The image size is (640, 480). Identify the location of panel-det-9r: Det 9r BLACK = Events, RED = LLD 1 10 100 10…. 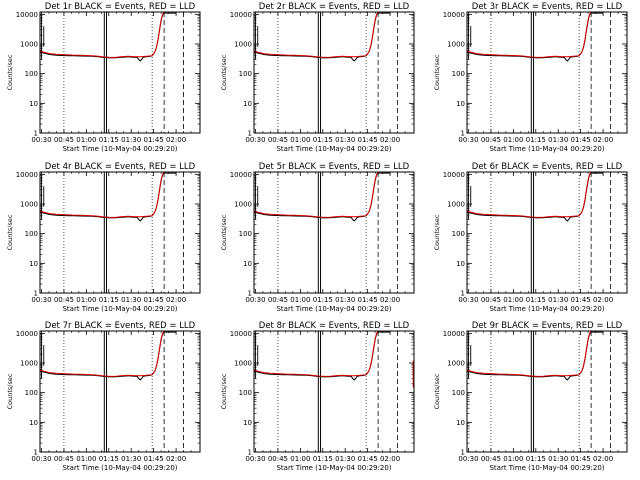
(530, 396).